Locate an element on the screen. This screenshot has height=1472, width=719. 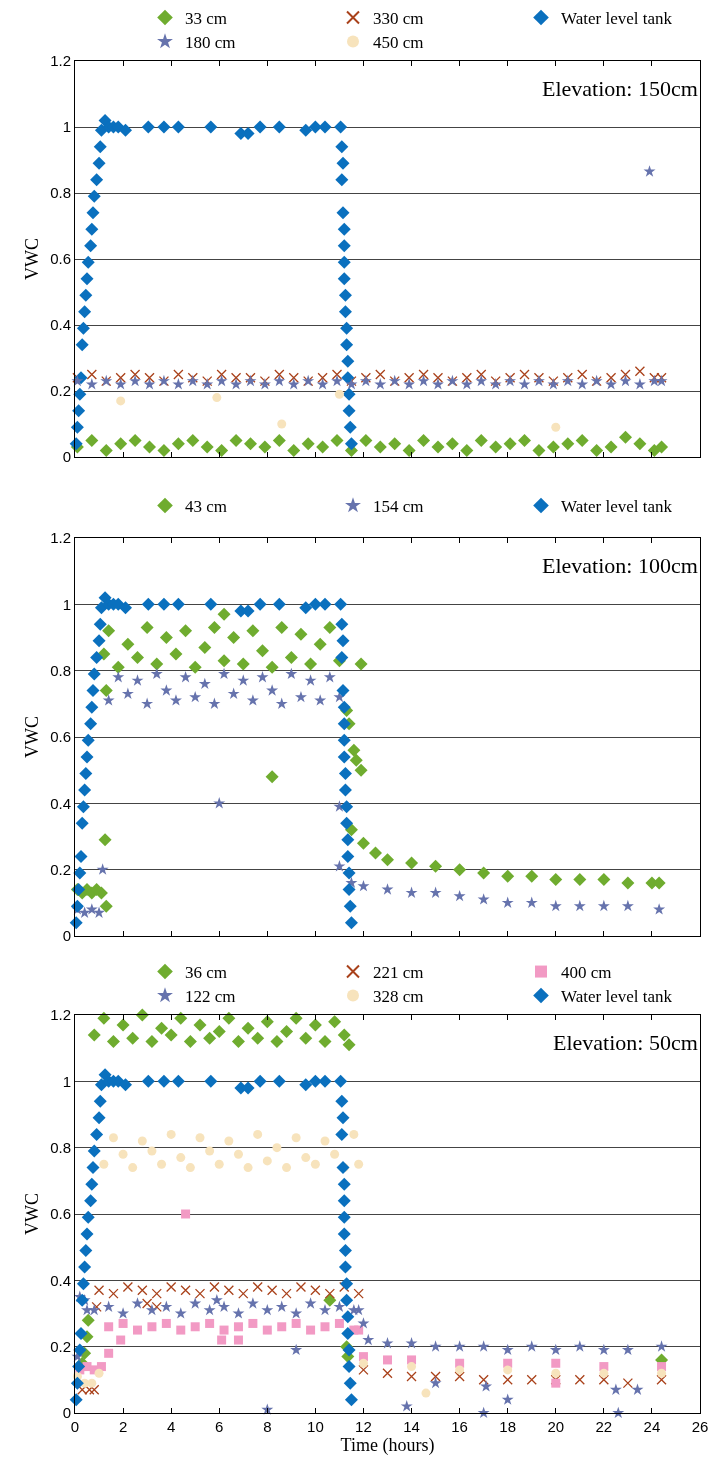
legend-label: 36 cm is located at coordinates (206, 973).